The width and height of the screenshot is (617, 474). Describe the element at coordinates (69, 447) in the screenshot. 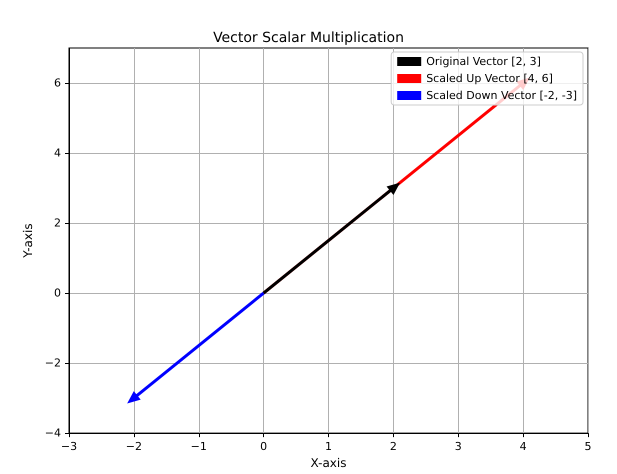

I see `x-tick-label: −3` at that location.